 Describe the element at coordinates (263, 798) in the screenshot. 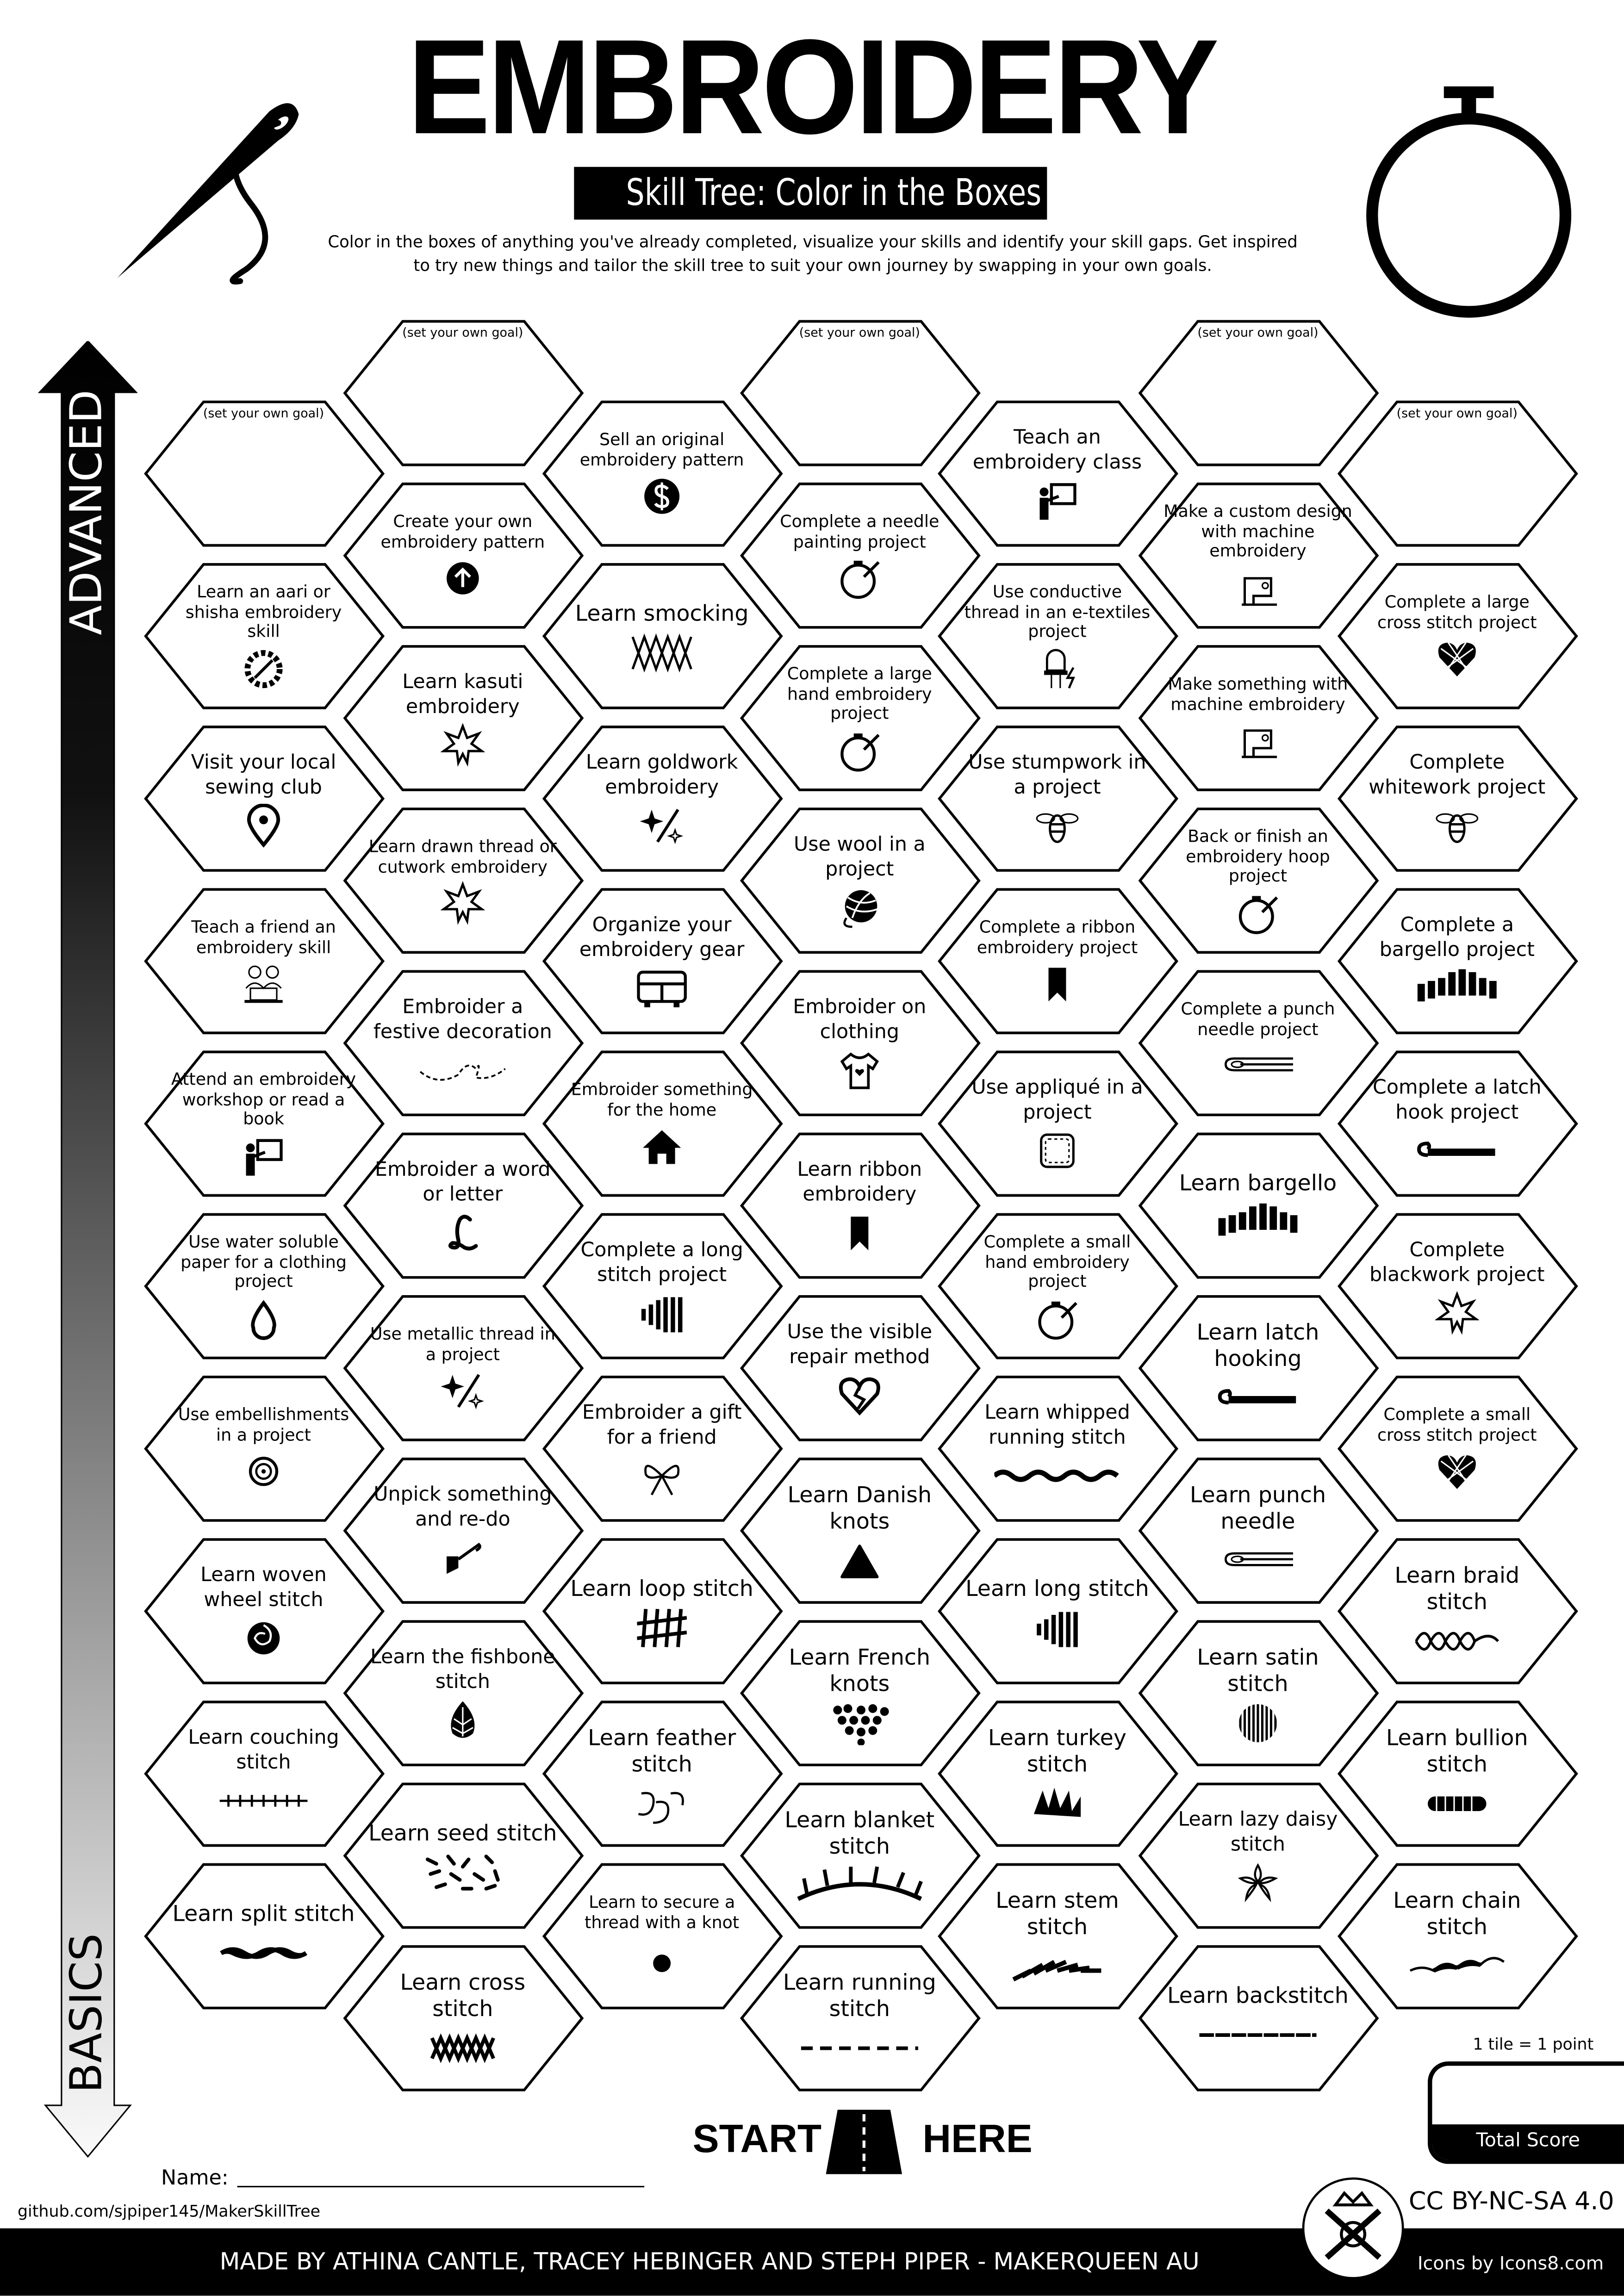

I see `skill-tile: Visit your local sewing club` at that location.